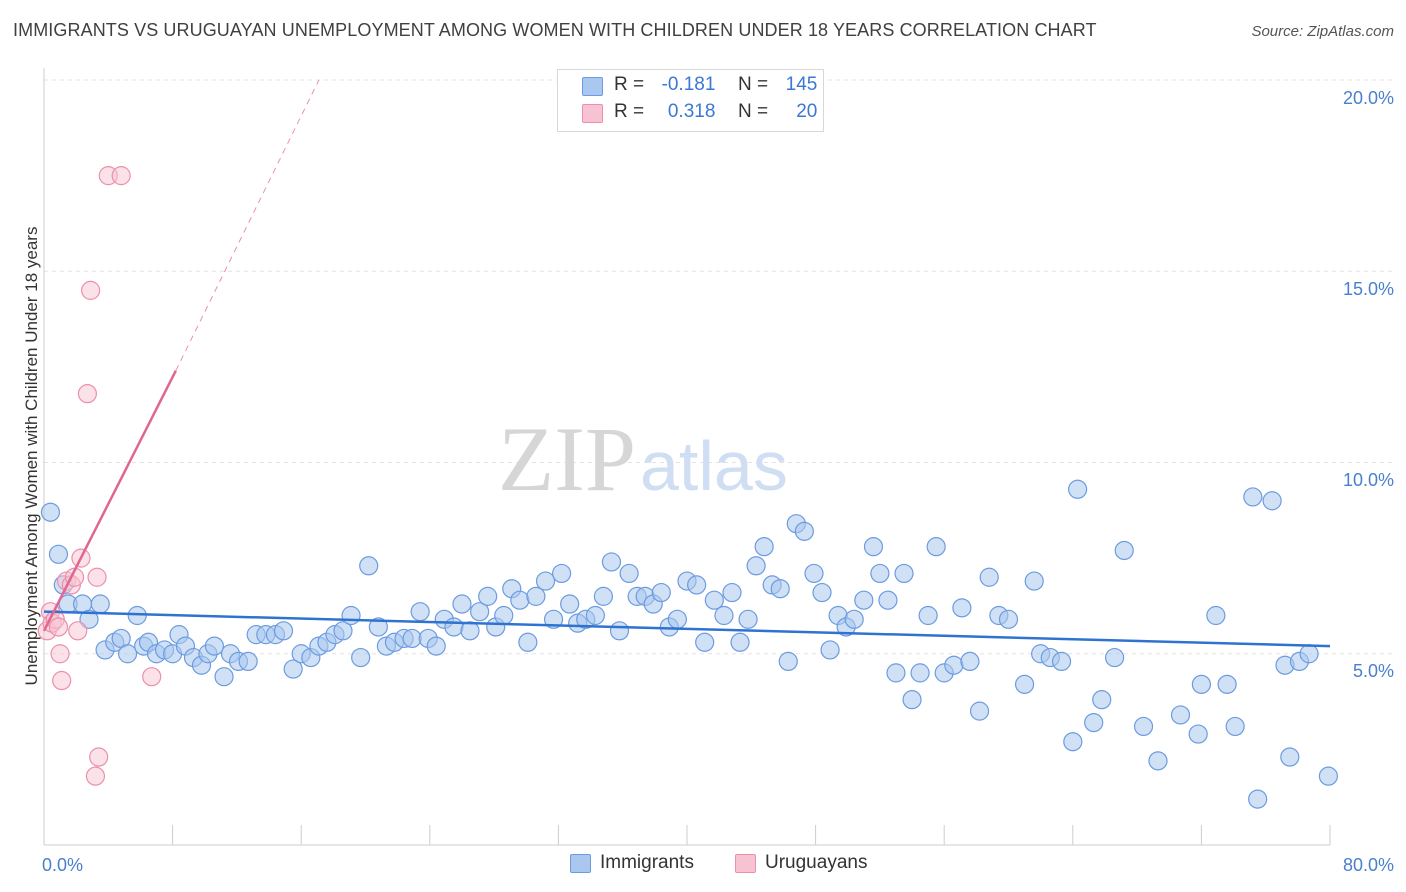 The height and width of the screenshot is (892, 1406). Describe the element at coordinates (1373, 671) in the screenshot. I see `y-tick-label-5: 5.0%` at that location.